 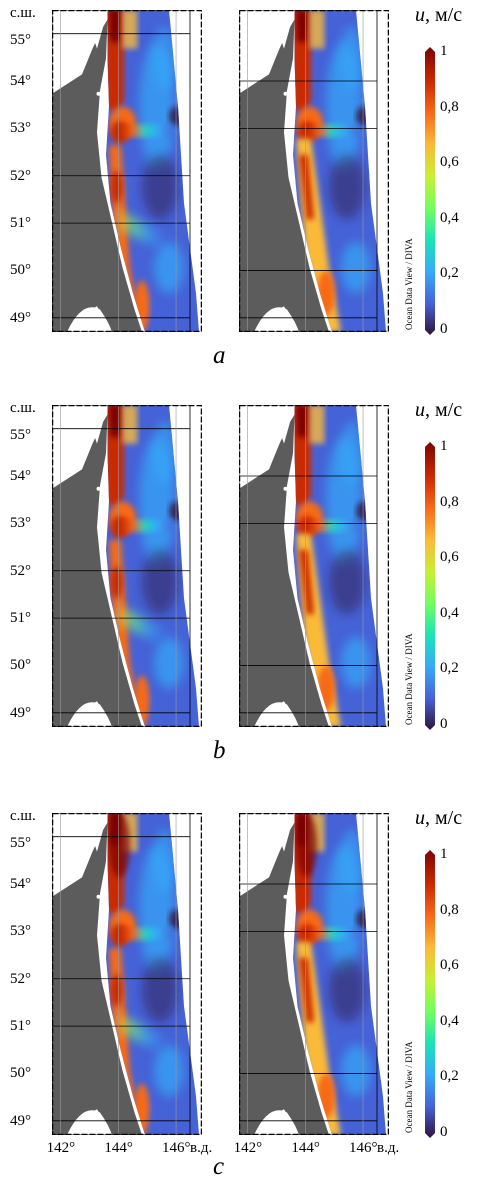 I want to click on panel-label: a, so click(x=219, y=355).